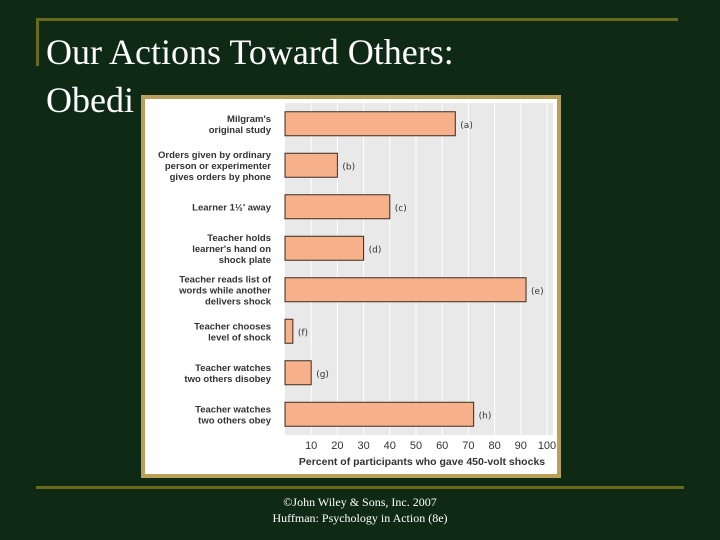  Describe the element at coordinates (37, 42) in the screenshot. I see `left-rule` at that location.